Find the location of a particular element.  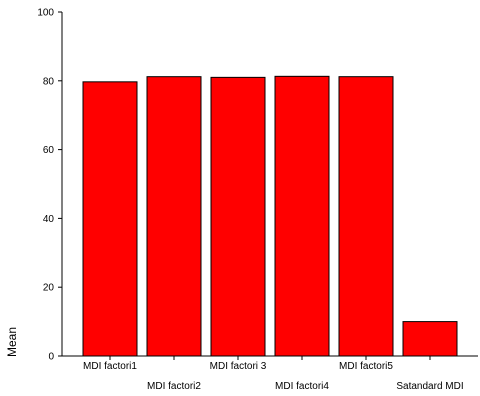

y-tick-label: 60 is located at coordinates (49, 150).